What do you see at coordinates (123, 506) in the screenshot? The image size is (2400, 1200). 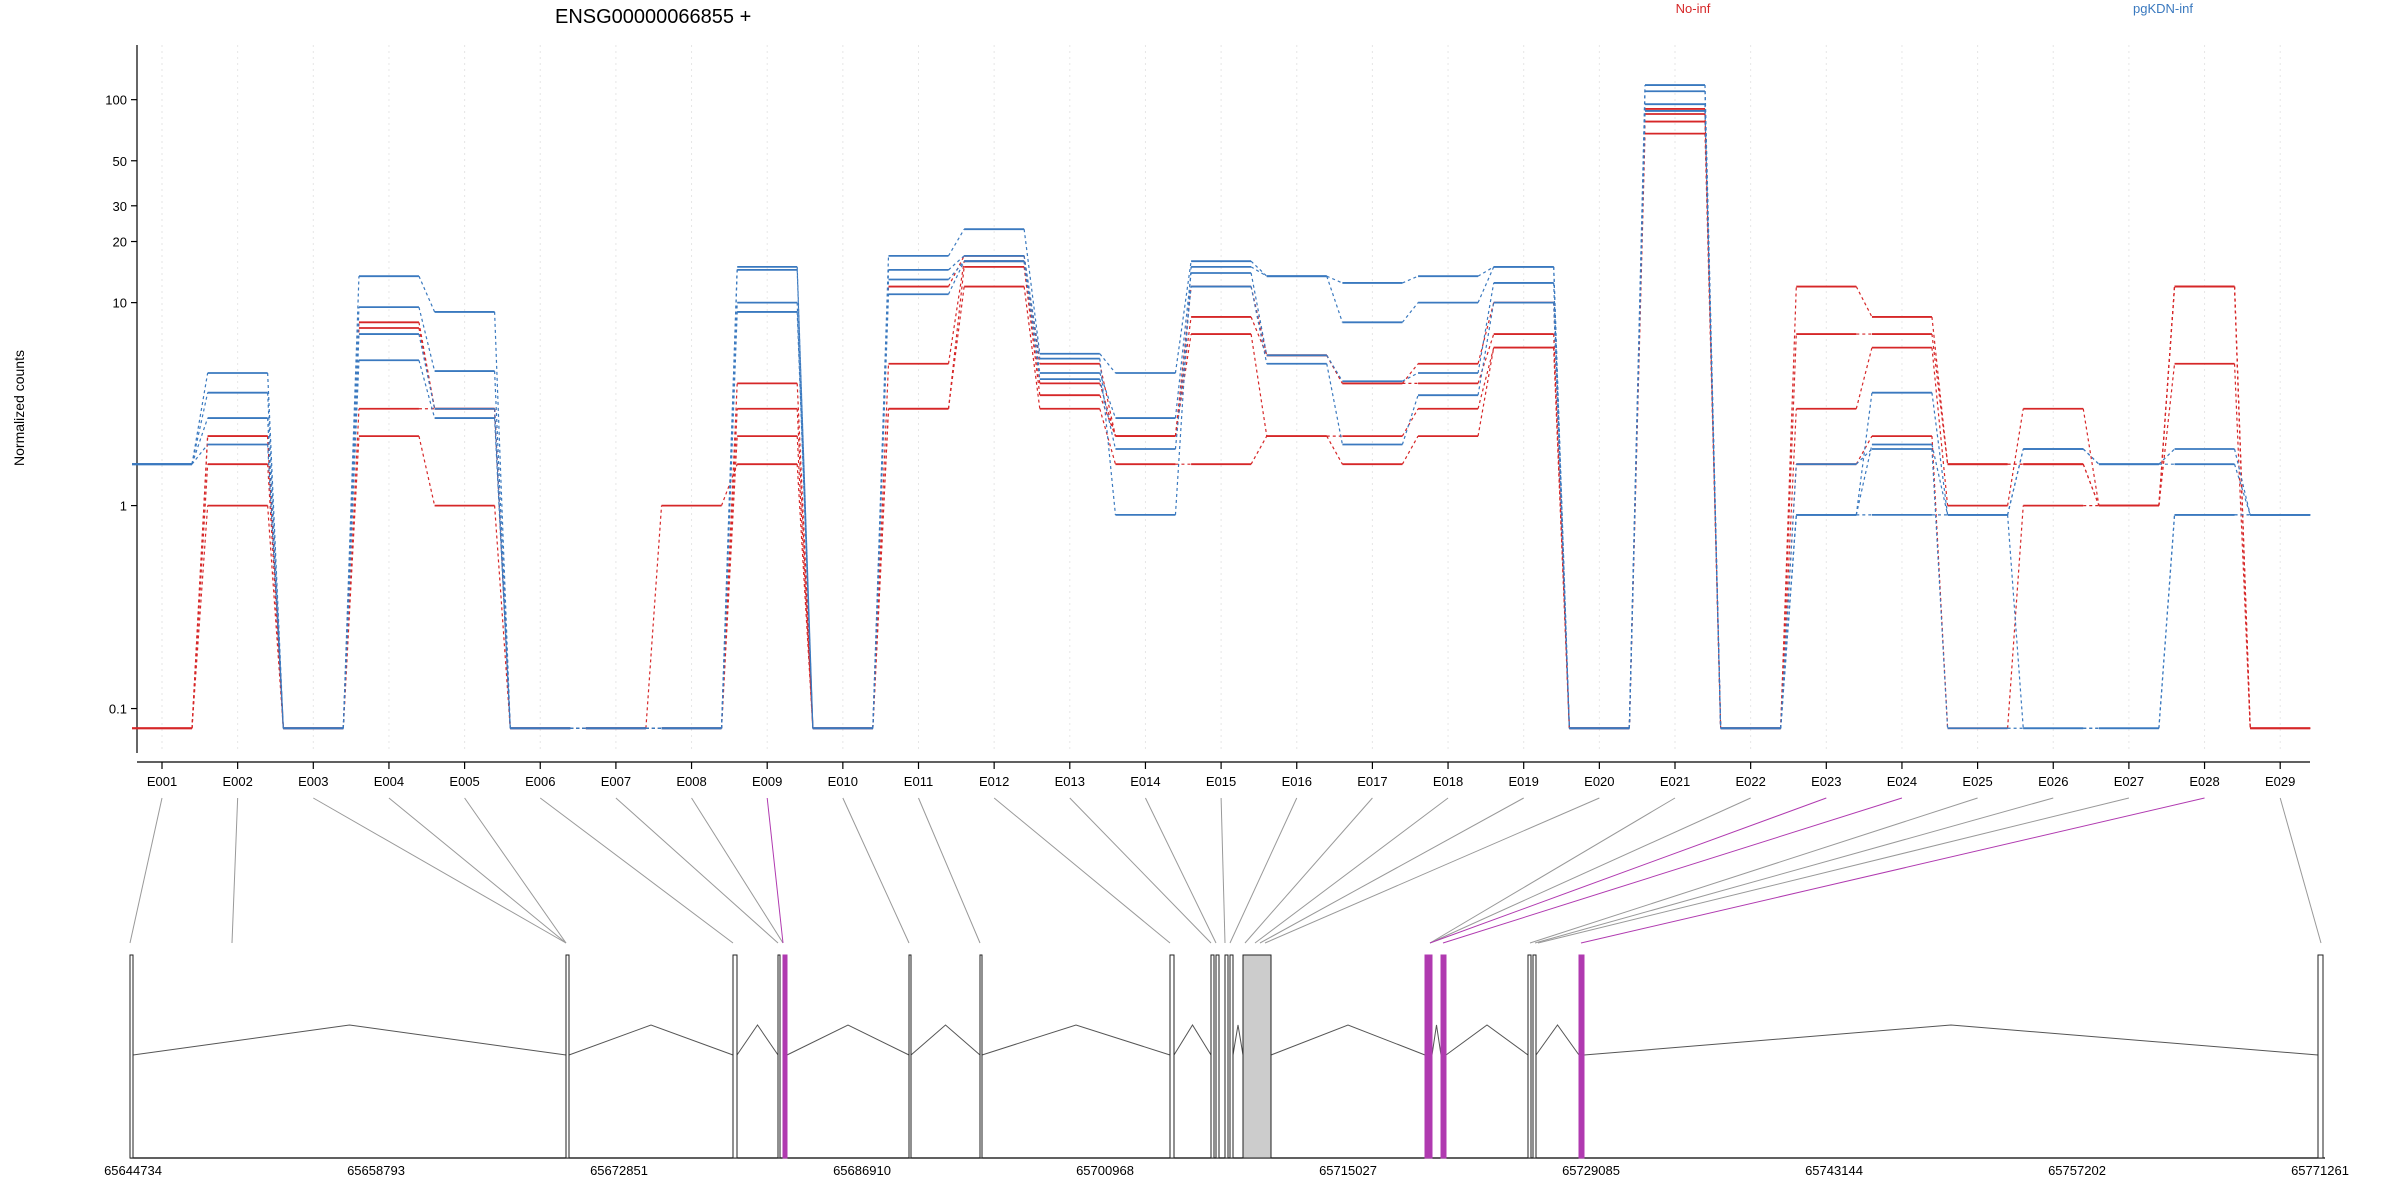 I see `y-tick-label: 1` at bounding box center [123, 506].